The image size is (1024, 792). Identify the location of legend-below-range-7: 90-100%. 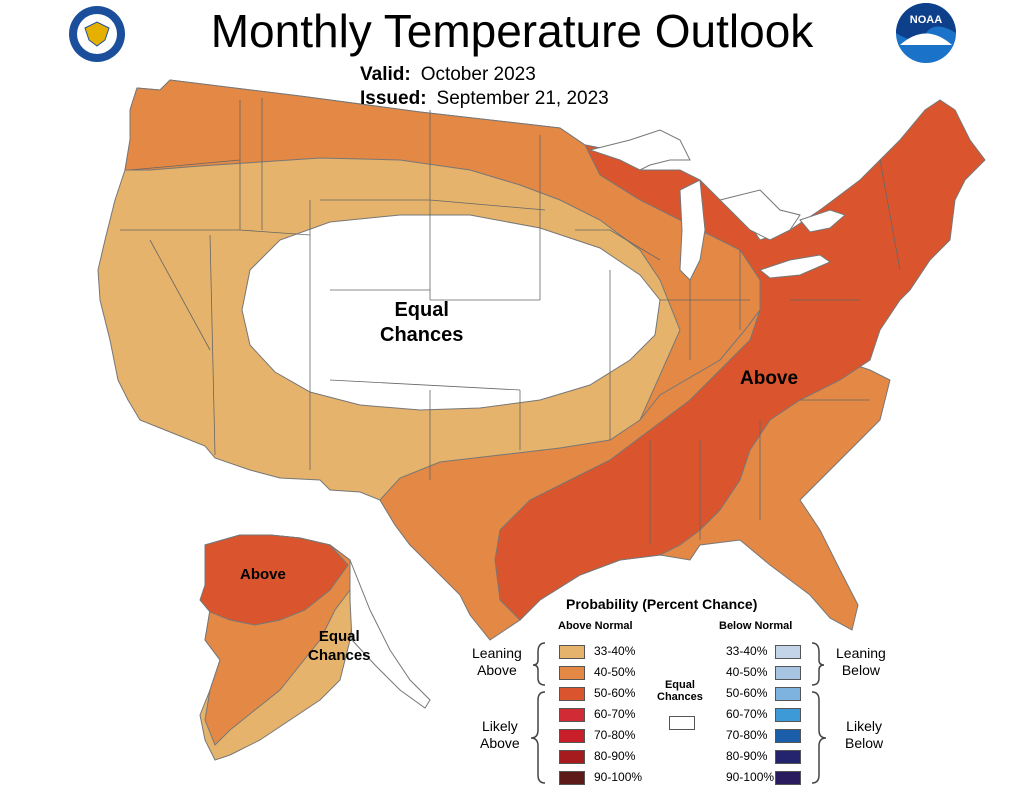
(750, 777).